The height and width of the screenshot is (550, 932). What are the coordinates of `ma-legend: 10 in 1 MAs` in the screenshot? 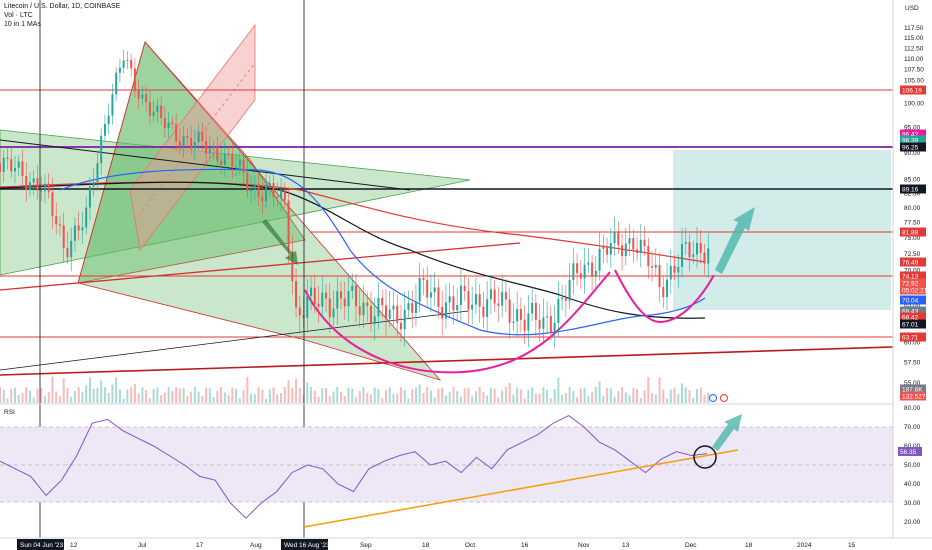 It's located at (22, 24).